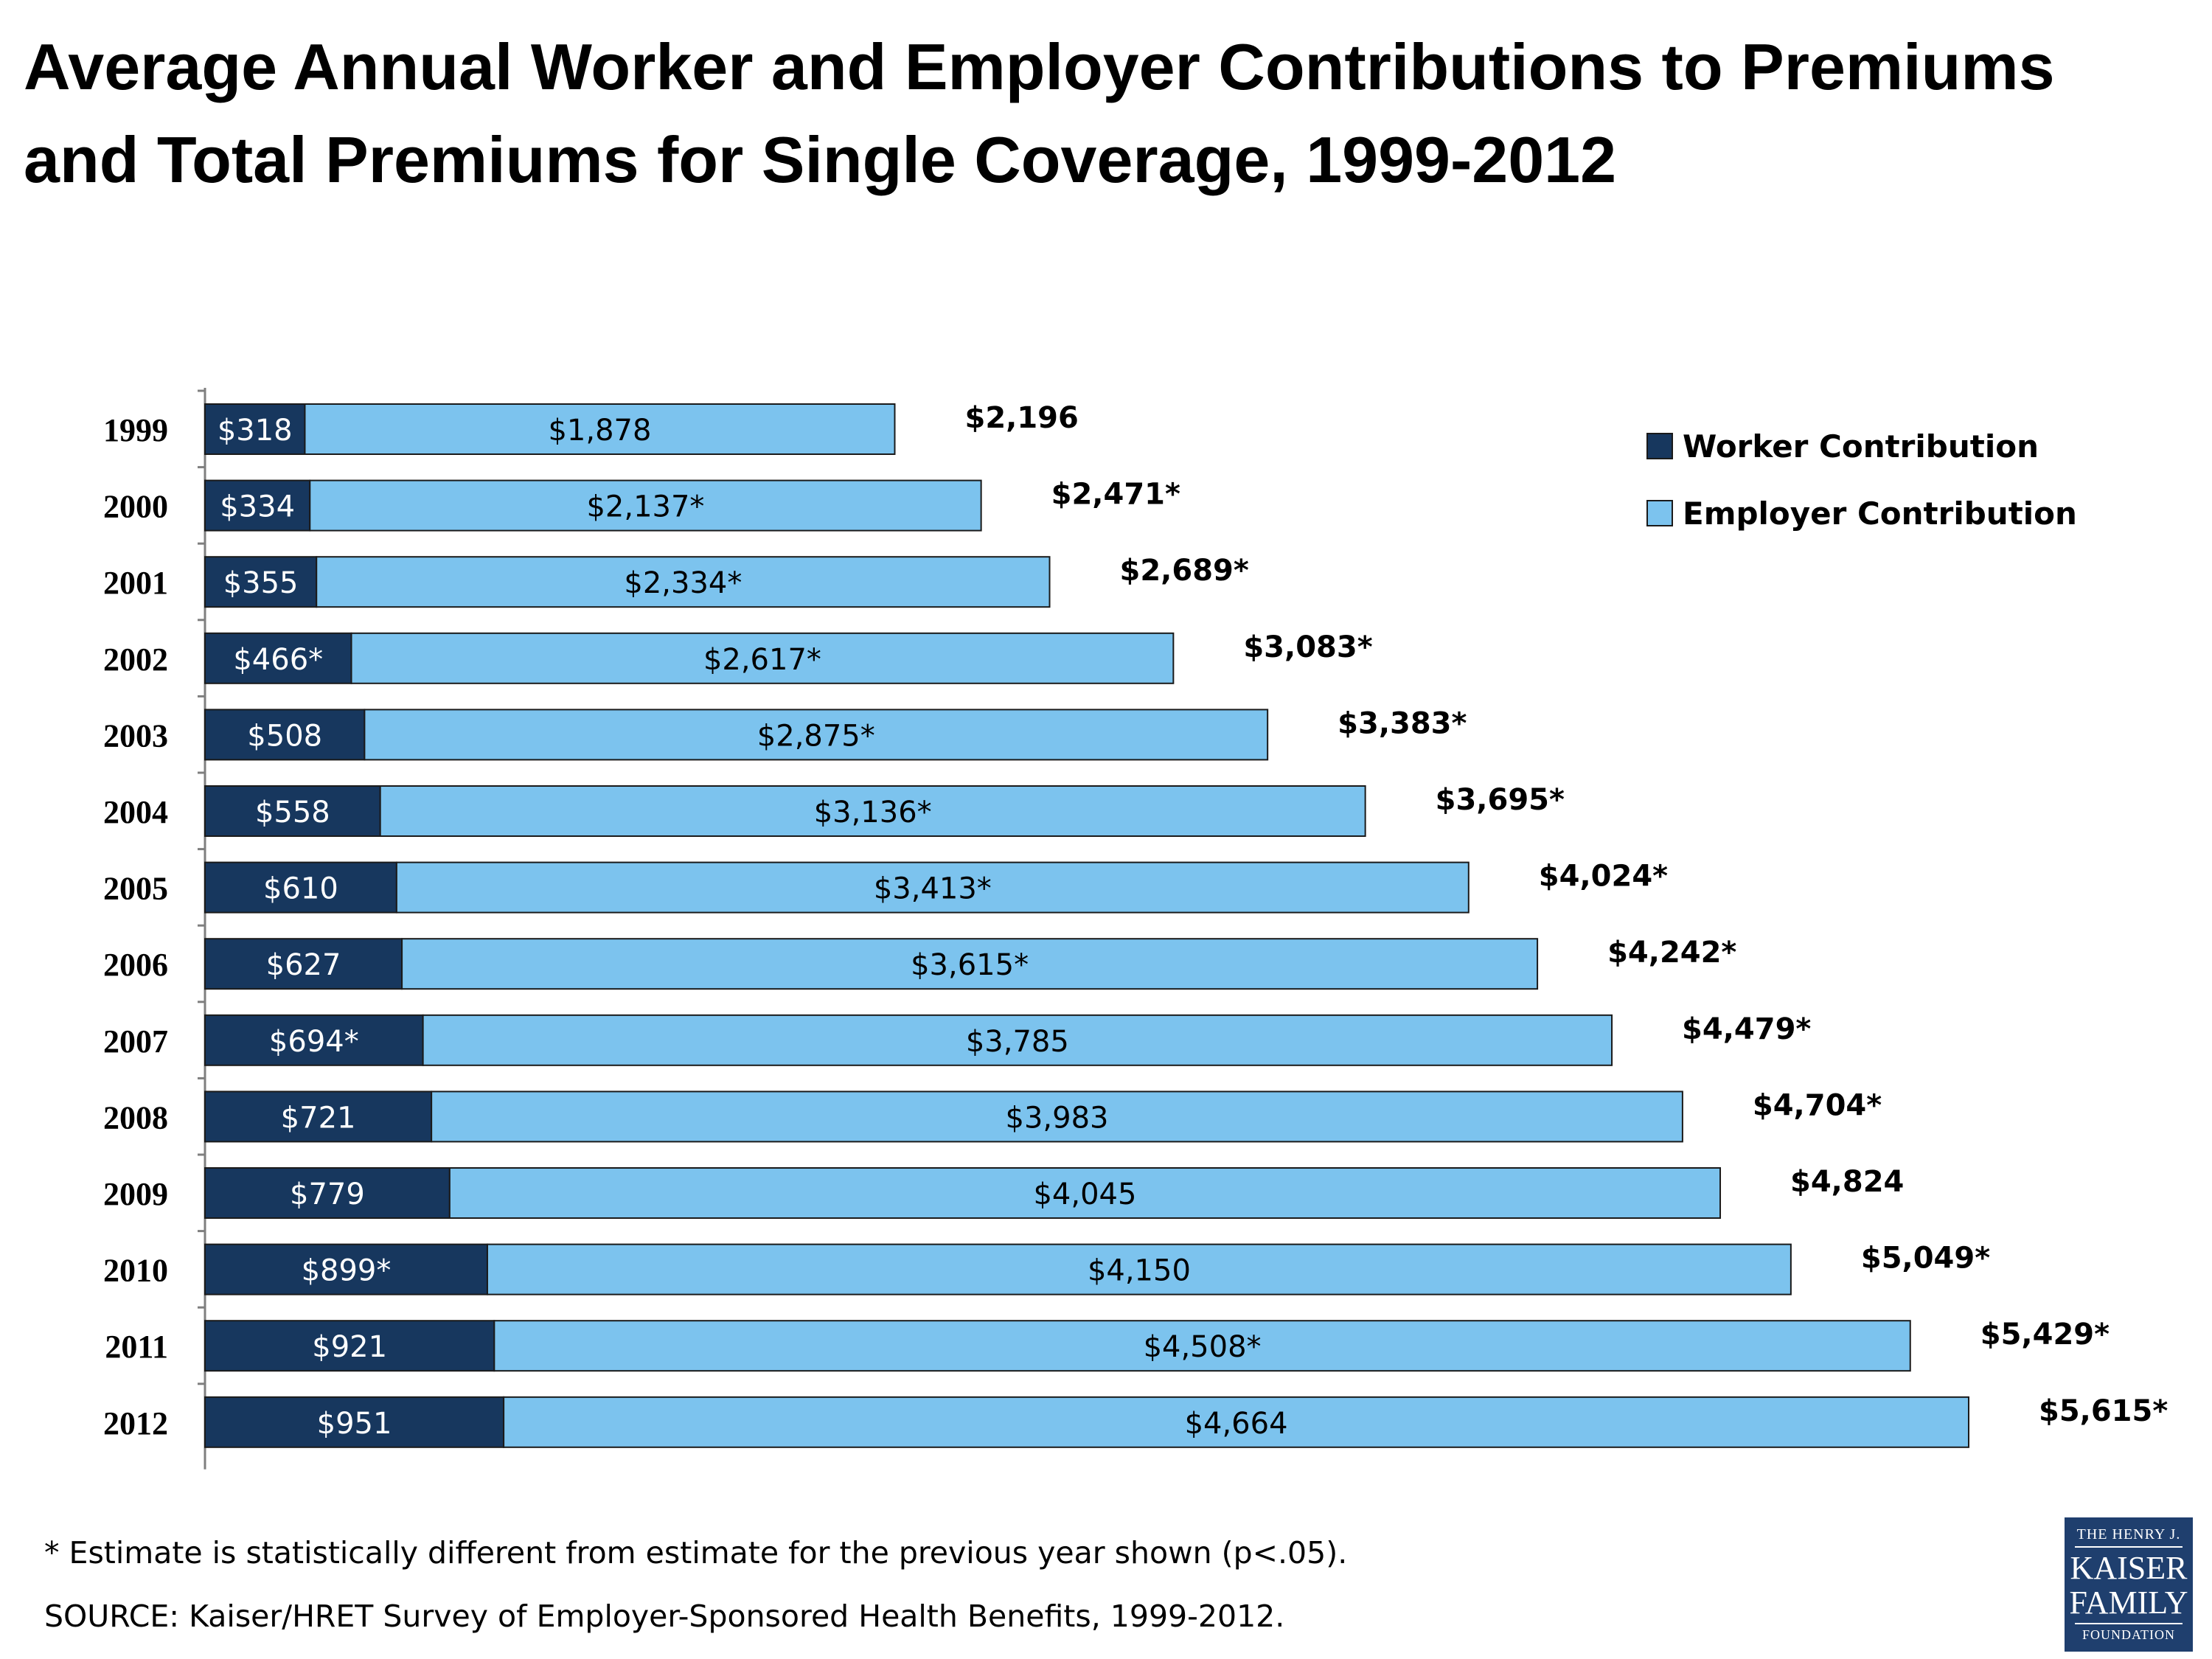  Describe the element at coordinates (135, 1041) in the screenshot. I see `year-label: 2007` at that location.